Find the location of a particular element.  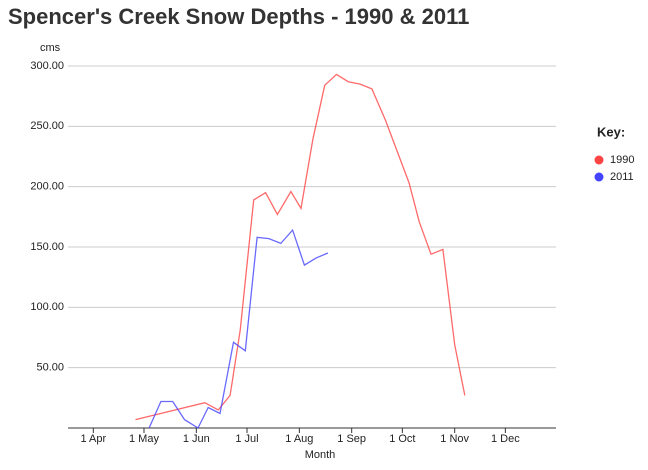

x-tick-label: 1 Jun is located at coordinates (196, 439).